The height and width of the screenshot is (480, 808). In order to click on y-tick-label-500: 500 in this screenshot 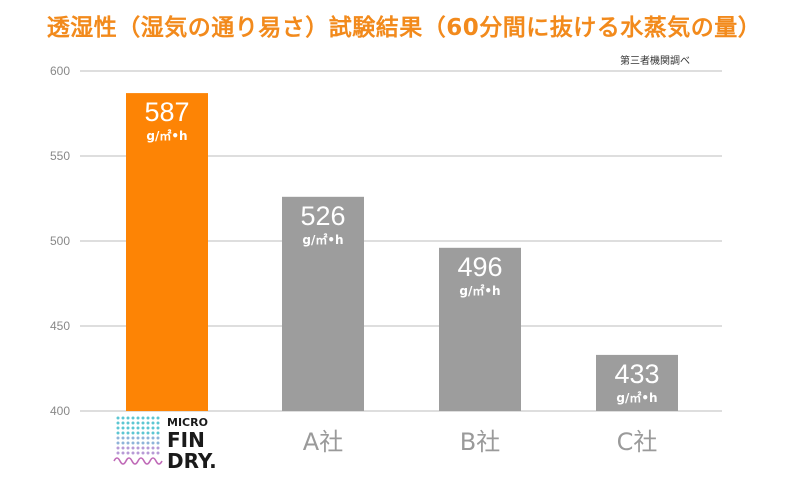, I will do `click(60, 241)`.